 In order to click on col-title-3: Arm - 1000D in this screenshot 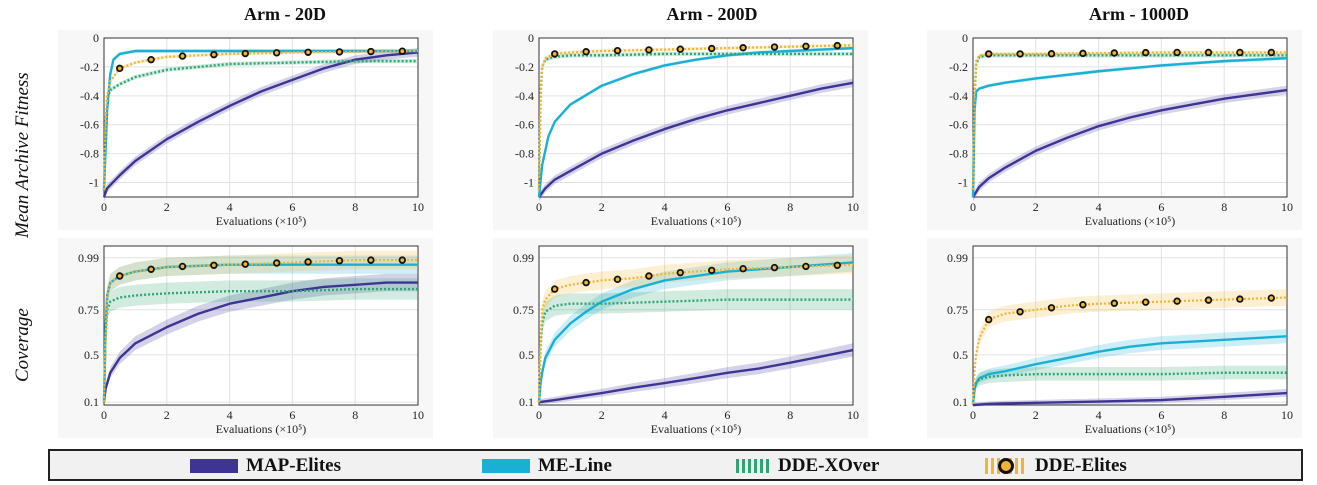, I will do `click(1139, 14)`.